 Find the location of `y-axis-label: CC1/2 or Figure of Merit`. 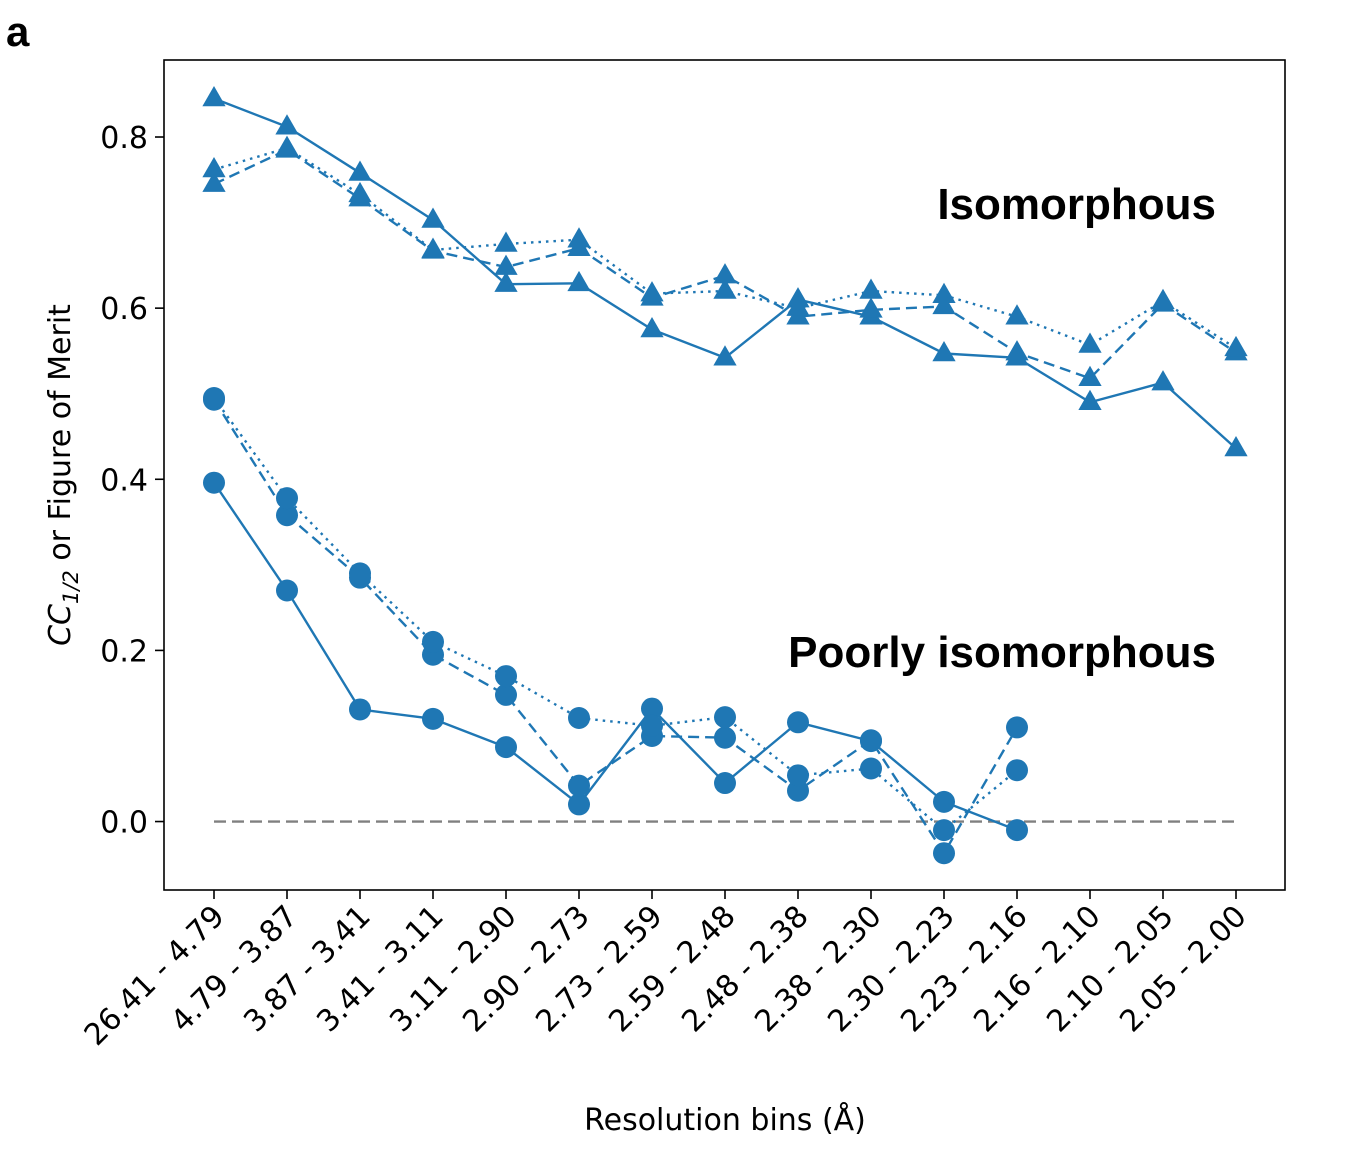

y-axis-label: CC1/2 or Figure of Merit is located at coordinates (63, 475).